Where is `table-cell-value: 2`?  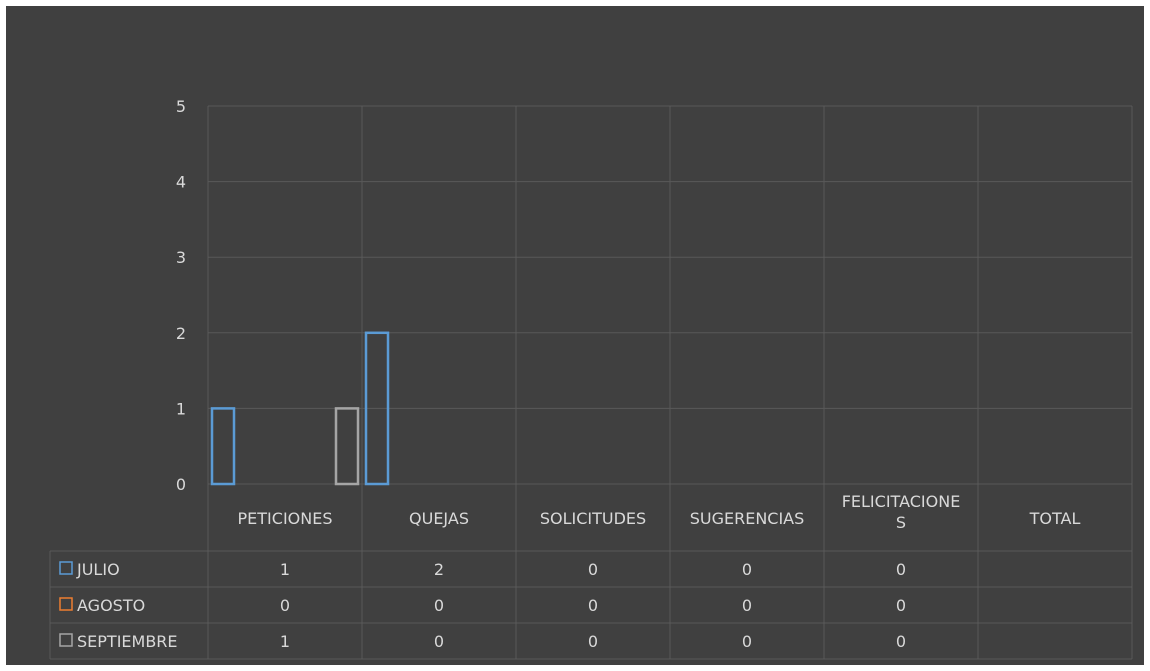 table-cell-value: 2 is located at coordinates (439, 569).